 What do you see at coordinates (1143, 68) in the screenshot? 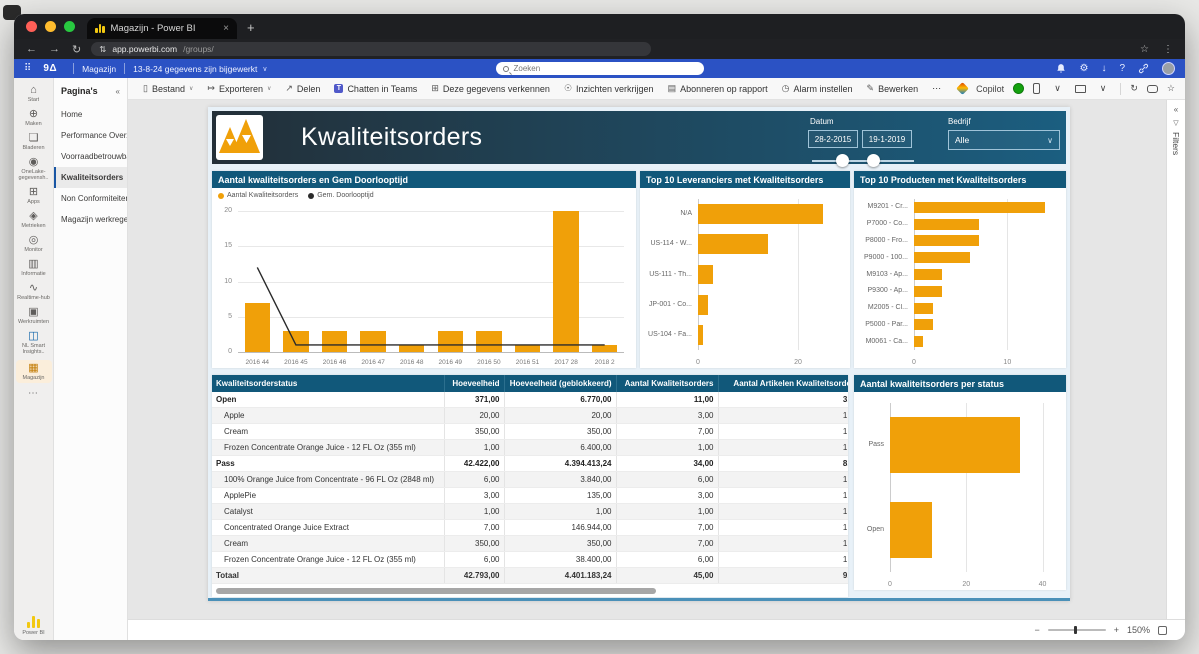
I see `feedback-link-icon` at bounding box center [1143, 68].